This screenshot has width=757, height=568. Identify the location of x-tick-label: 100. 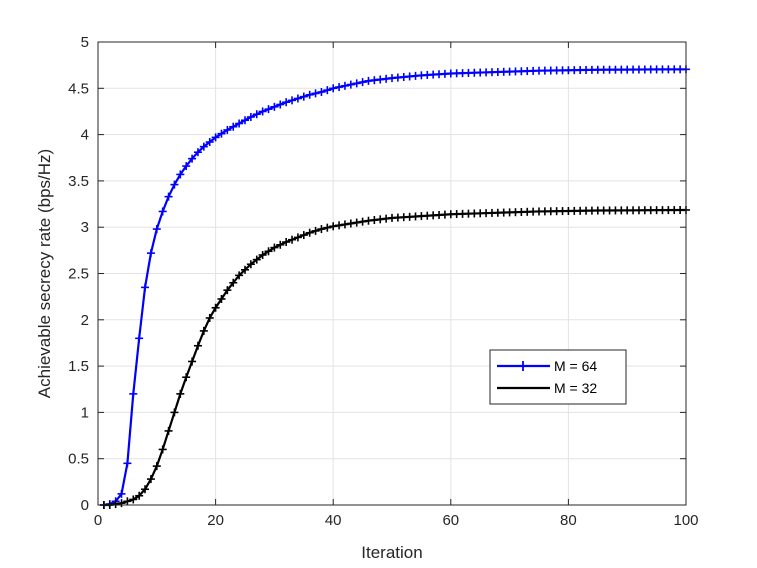
(685, 520).